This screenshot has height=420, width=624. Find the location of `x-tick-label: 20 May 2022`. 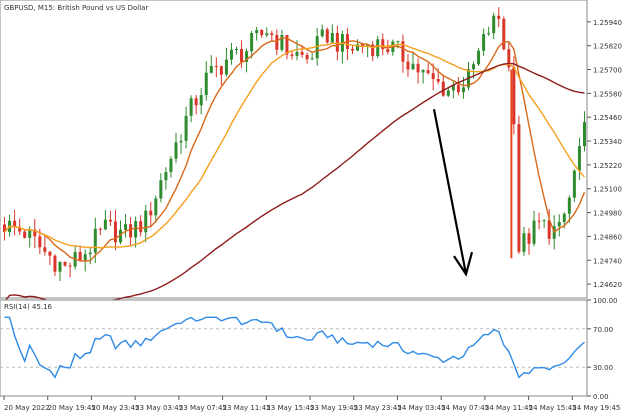

x-tick-label: 20 May 2022 is located at coordinates (27, 408).